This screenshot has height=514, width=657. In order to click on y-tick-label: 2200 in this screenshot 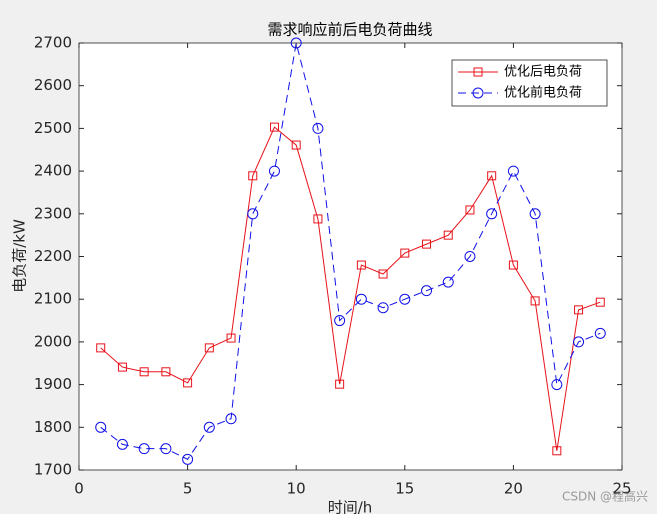, I will do `click(53, 256)`.